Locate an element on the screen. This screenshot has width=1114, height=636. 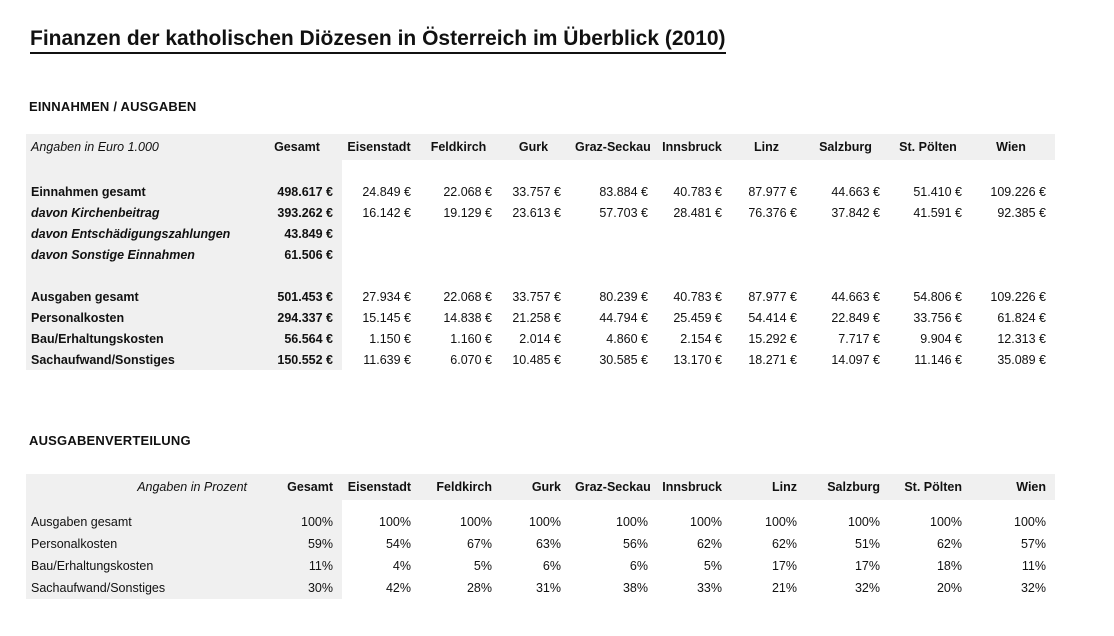
value-cell: 54.414 € is located at coordinates (772, 317).